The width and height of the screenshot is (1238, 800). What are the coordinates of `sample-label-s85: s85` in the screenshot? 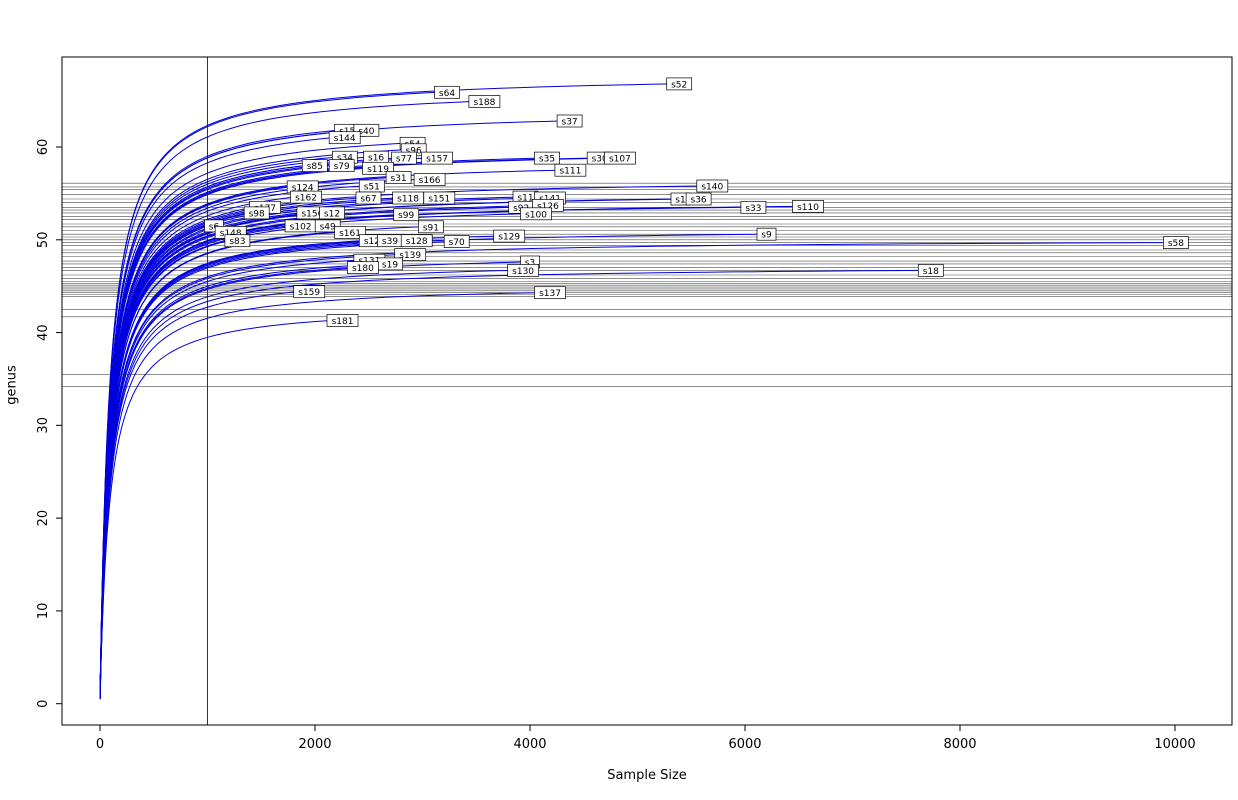 It's located at (314, 165).